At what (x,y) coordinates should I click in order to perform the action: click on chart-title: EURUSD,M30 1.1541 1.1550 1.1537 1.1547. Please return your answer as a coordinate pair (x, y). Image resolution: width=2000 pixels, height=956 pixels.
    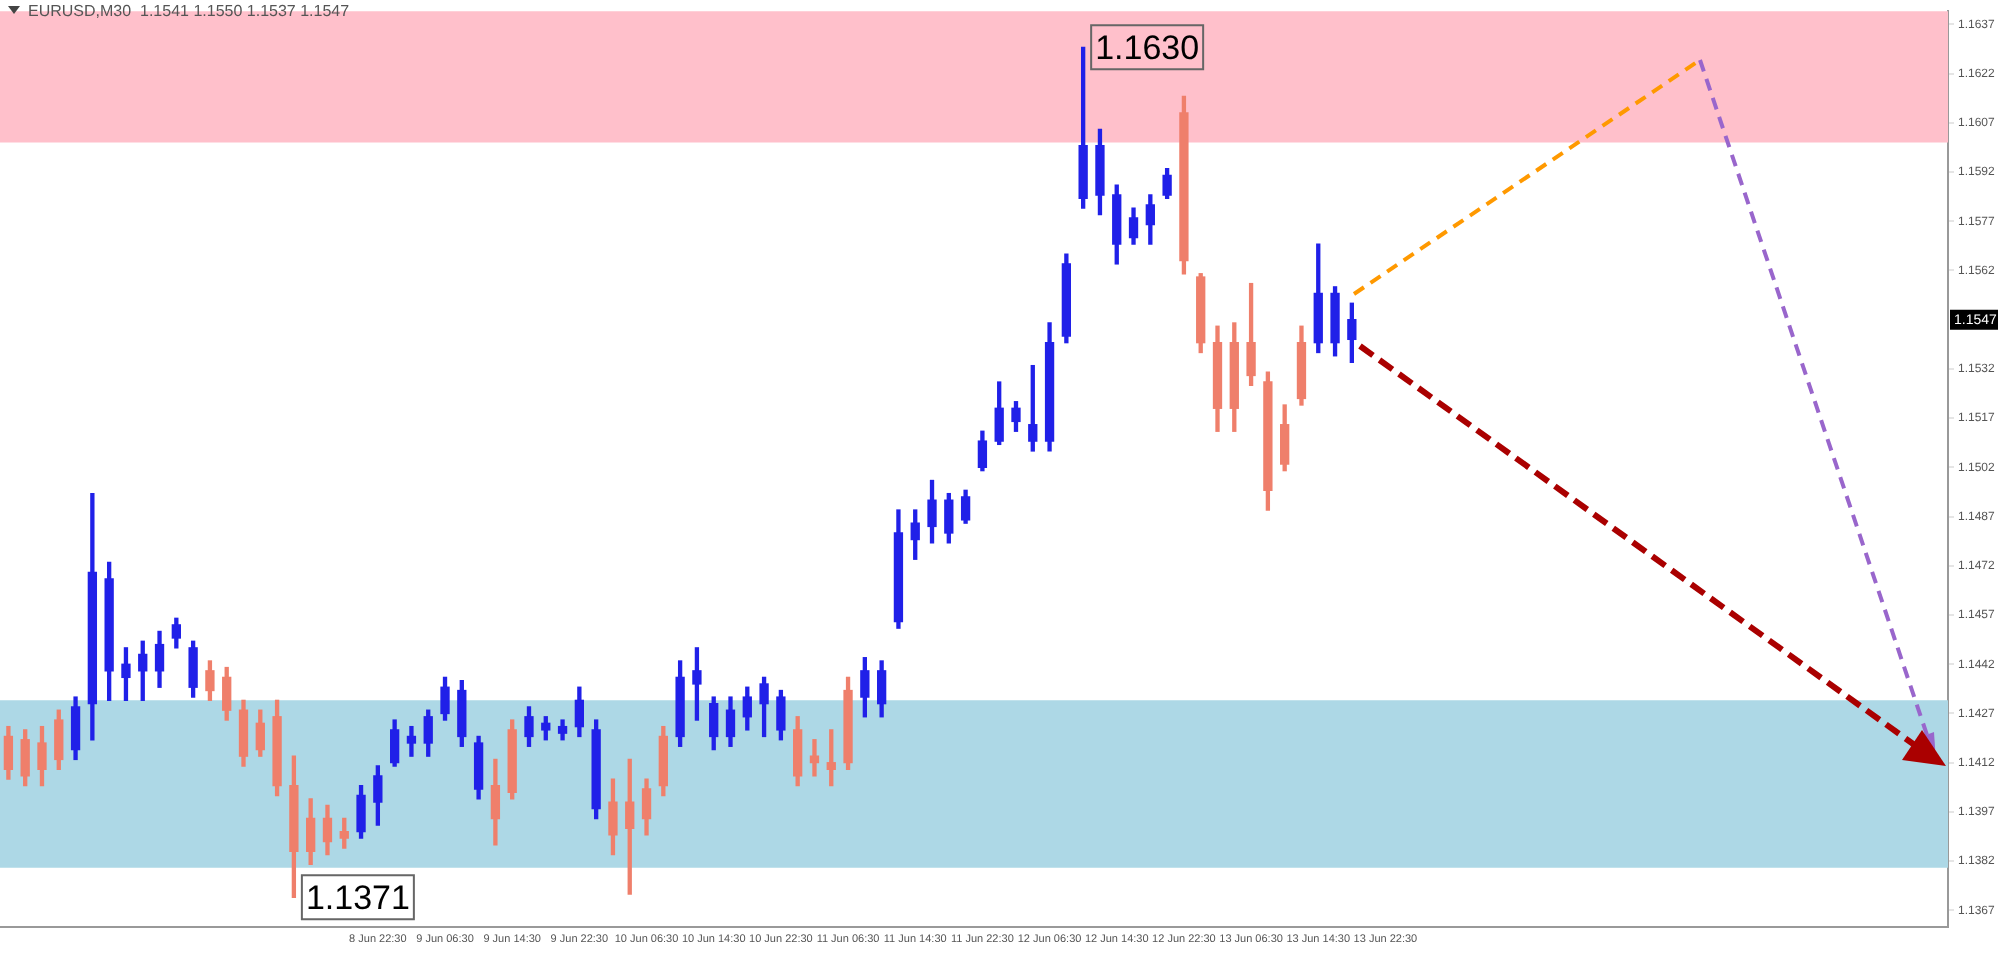
    Looking at the image, I should click on (189, 11).